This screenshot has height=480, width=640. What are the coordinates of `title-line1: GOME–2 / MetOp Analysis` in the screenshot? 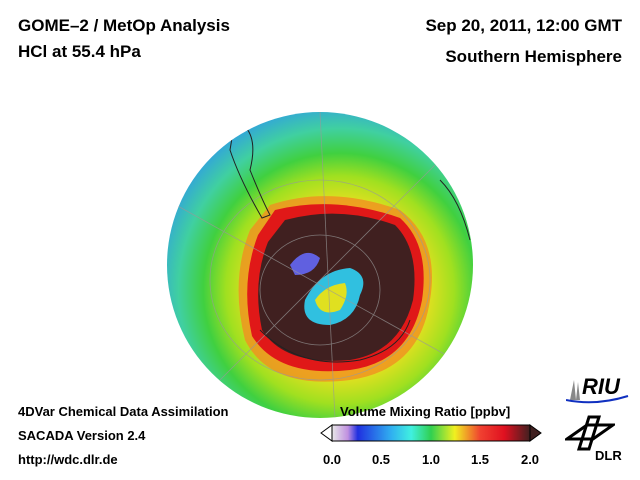 It's located at (124, 25).